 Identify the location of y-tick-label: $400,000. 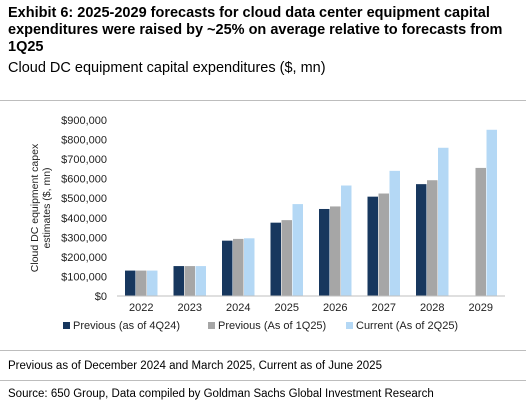
(84, 219).